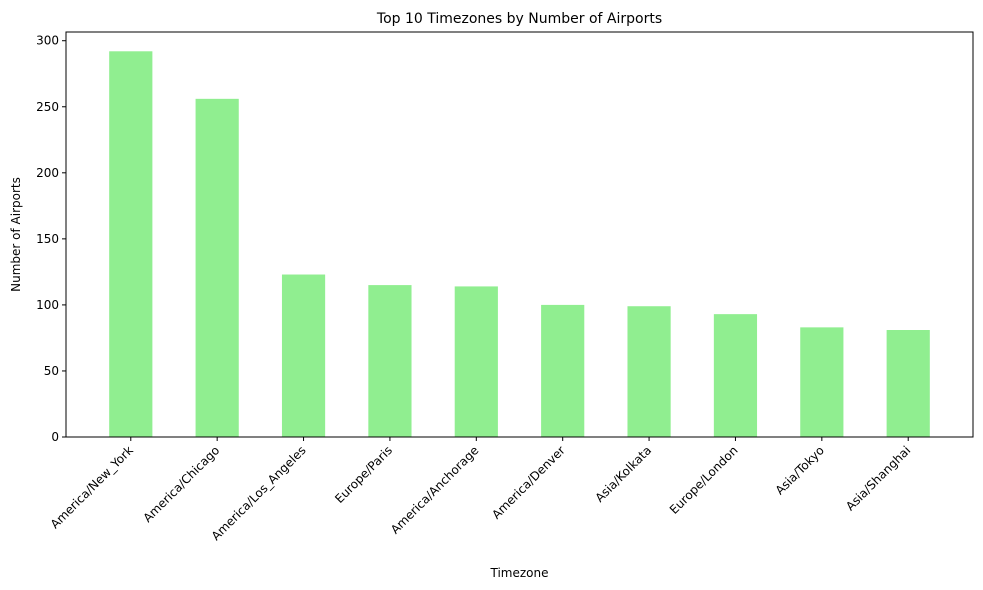 Image resolution: width=983 pixels, height=590 pixels. What do you see at coordinates (303, 355) in the screenshot?
I see `bar-america-los-angeles` at bounding box center [303, 355].